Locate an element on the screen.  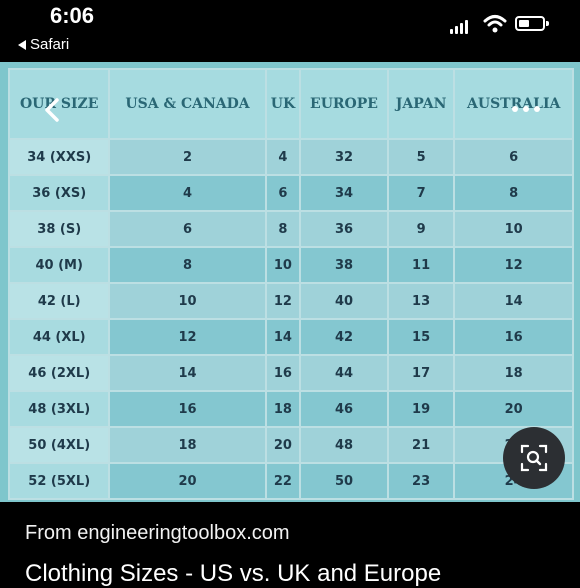
source-domain: engineeringtoolbox.com is located at coordinates (183, 533).